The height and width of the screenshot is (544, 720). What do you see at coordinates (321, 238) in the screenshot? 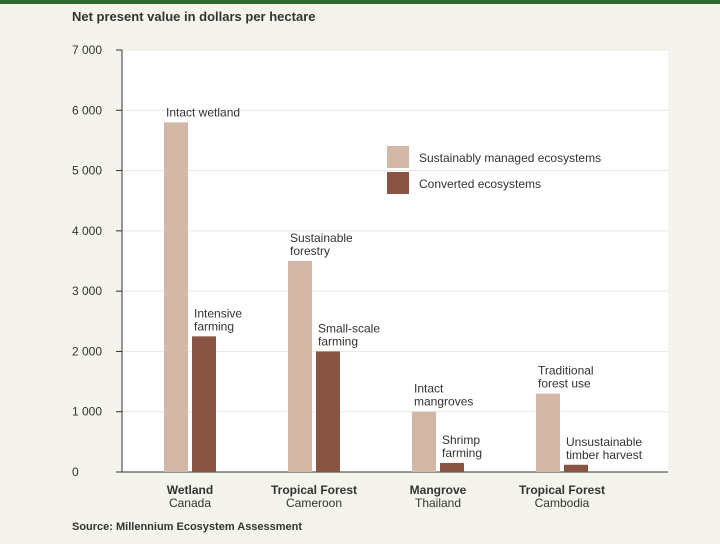
I see `bar-annotation: Sustainable` at bounding box center [321, 238].